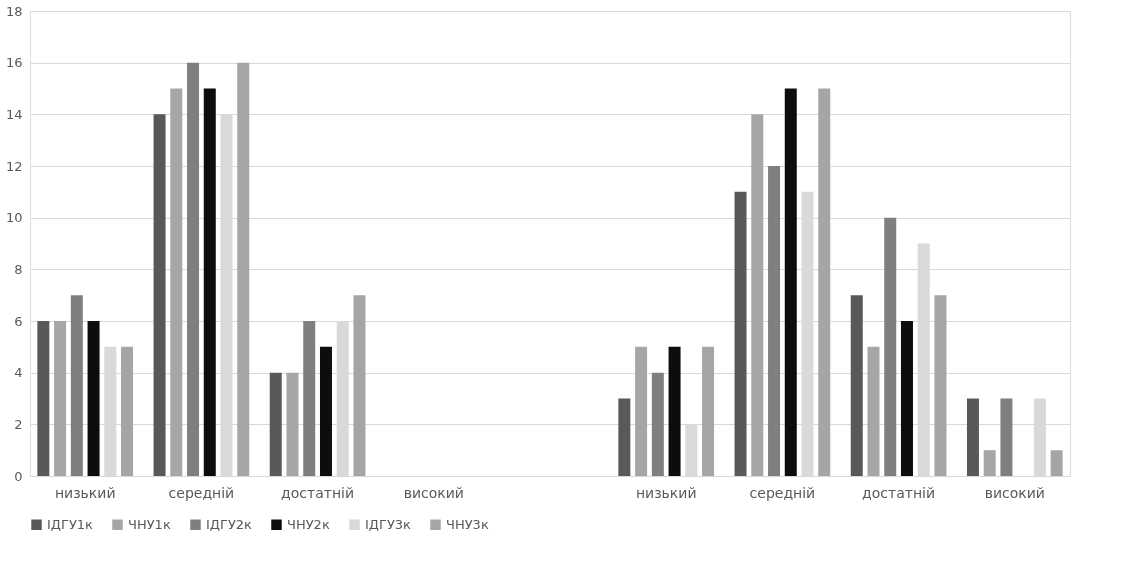 The height and width of the screenshot is (579, 1121). What do you see at coordinates (14, 218) in the screenshot?
I see `y-tick-label: 10` at bounding box center [14, 218].